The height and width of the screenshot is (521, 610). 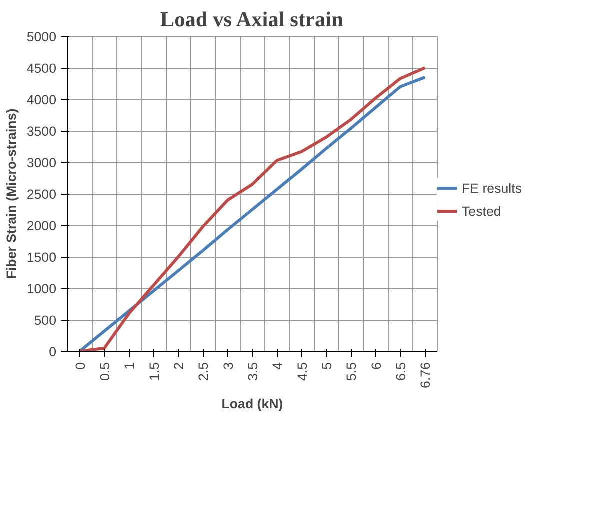 I want to click on y-tick-label: 4500, so click(x=41, y=68).